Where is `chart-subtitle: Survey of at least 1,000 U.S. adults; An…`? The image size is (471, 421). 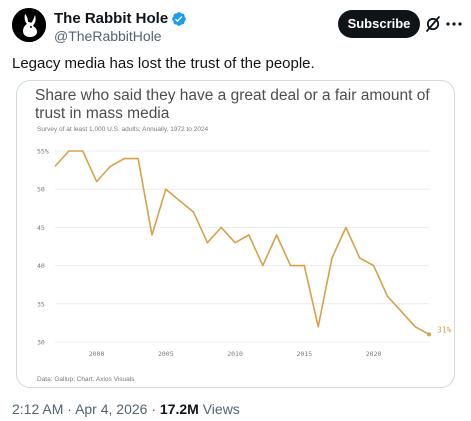
chart-subtitle: Survey of at least 1,000 U.S. adults; An… is located at coordinates (123, 129).